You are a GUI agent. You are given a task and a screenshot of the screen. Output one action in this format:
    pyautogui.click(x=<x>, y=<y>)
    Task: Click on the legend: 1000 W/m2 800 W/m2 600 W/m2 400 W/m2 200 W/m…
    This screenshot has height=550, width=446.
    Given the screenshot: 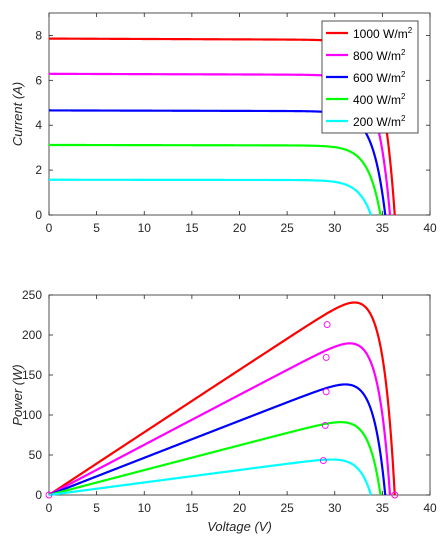 What is the action you would take?
    pyautogui.click(x=370, y=77)
    